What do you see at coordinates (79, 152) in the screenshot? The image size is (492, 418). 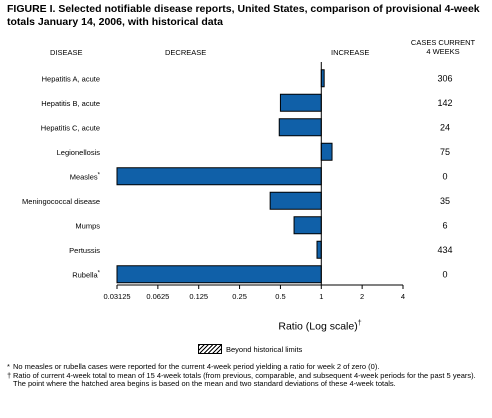 I see `category-label: Legionellosis` at bounding box center [79, 152].